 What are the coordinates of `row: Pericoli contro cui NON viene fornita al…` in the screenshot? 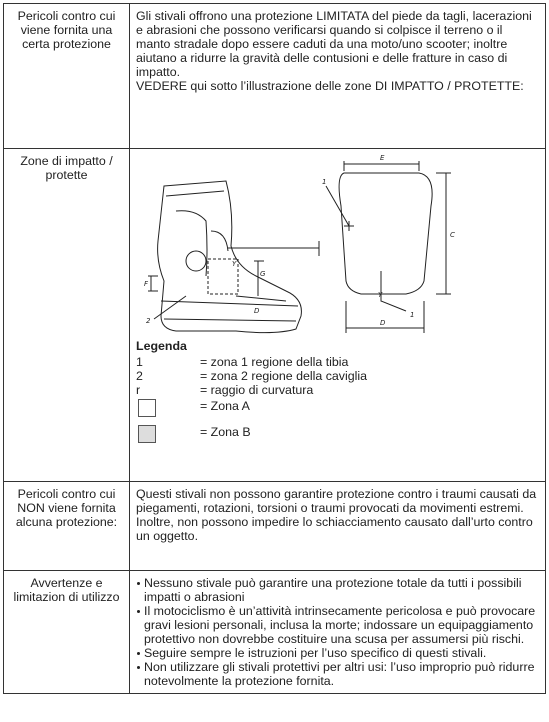 It's located at (274, 526).